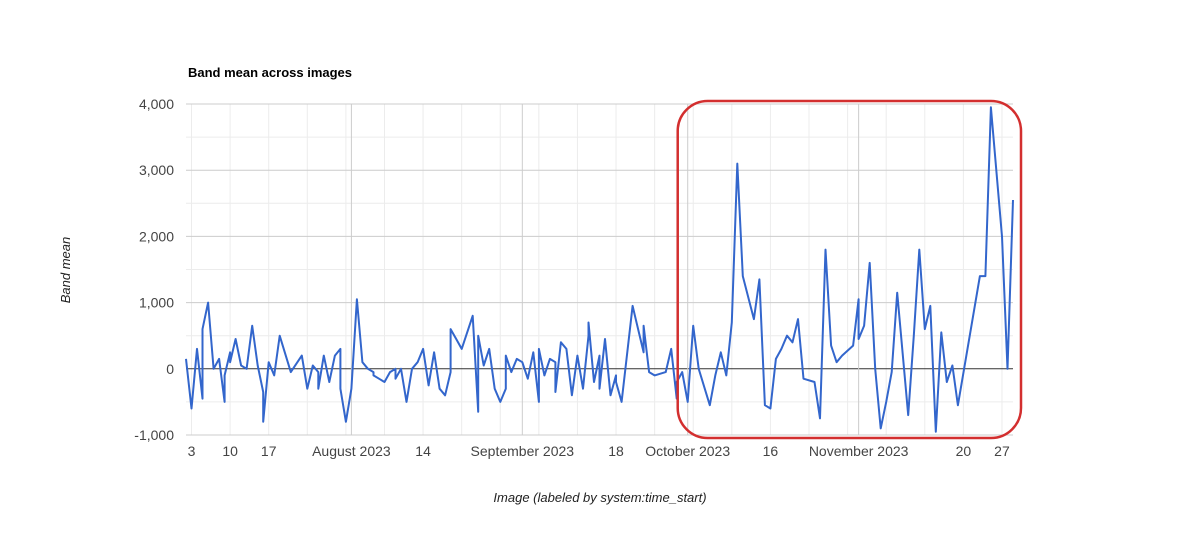 The height and width of the screenshot is (538, 1200). What do you see at coordinates (156, 303) in the screenshot?
I see `y-tick-label: 1,000` at bounding box center [156, 303].